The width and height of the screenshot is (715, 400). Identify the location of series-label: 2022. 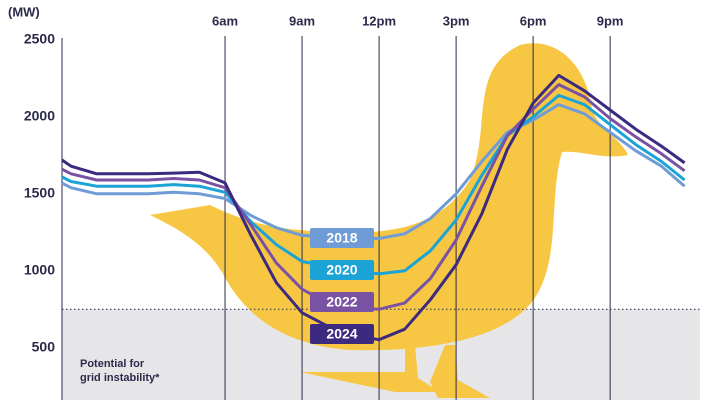
(341, 302).